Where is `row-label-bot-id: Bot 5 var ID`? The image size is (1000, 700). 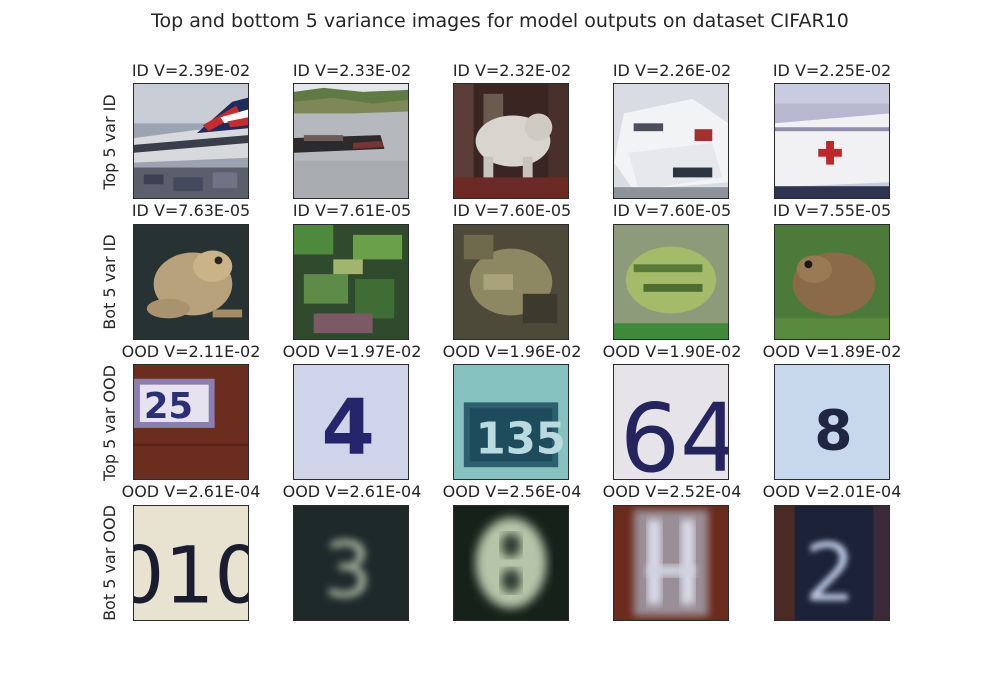 row-label-bot-id: Bot 5 var ID is located at coordinates (109, 282).